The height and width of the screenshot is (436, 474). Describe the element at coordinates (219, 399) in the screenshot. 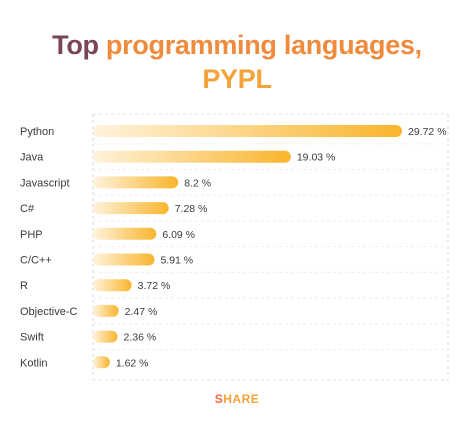

I see `brand-part-1: S` at that location.